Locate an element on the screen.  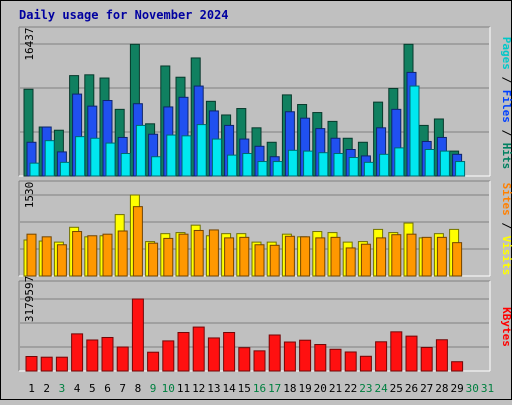
day-label: 5 is located at coordinates (92, 388).